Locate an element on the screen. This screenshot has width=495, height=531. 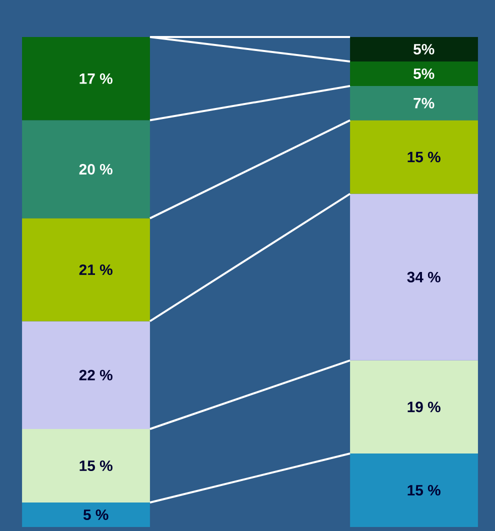
data-label: 19 % is located at coordinates (424, 407).